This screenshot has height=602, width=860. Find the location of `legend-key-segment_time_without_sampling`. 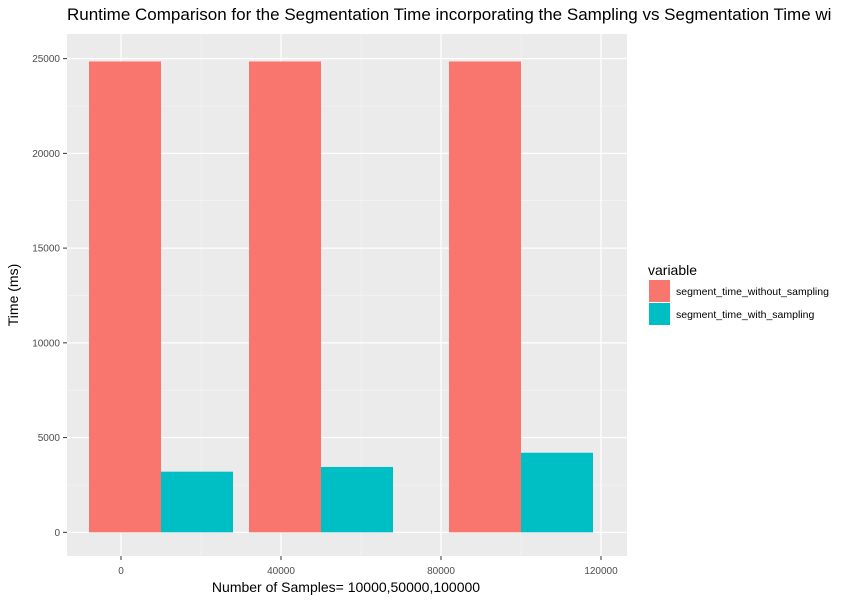

legend-key-segment_time_without_sampling is located at coordinates (659, 291).